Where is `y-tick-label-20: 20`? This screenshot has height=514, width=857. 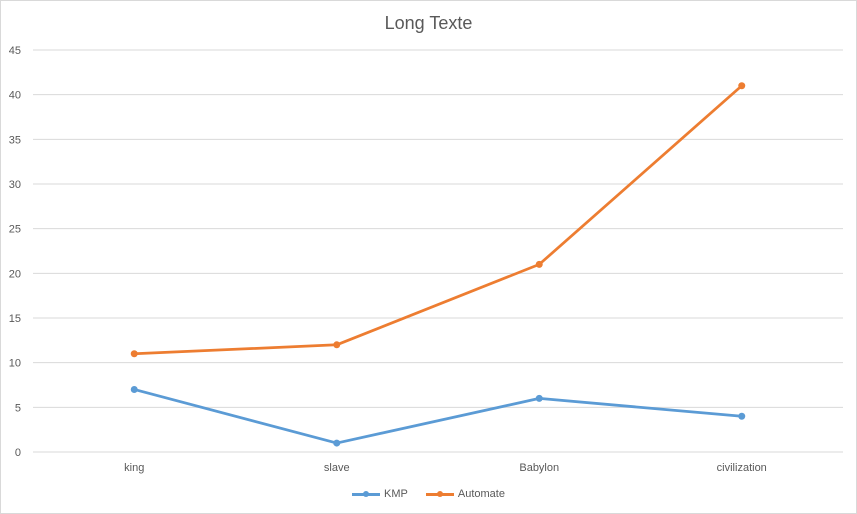 y-tick-label-20: 20 is located at coordinates (15, 274).